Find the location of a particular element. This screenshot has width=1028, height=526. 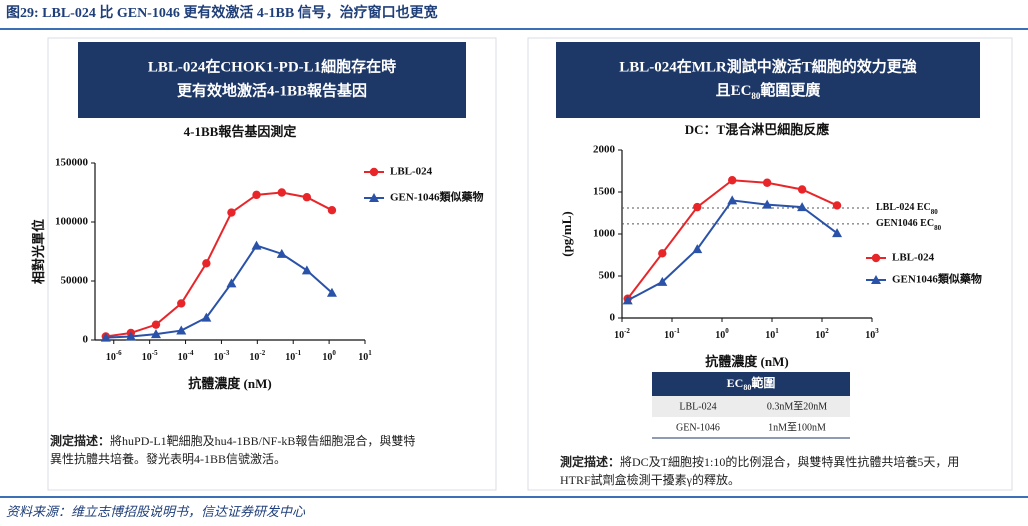

th-sub: 80 is located at coordinates (747, 387).